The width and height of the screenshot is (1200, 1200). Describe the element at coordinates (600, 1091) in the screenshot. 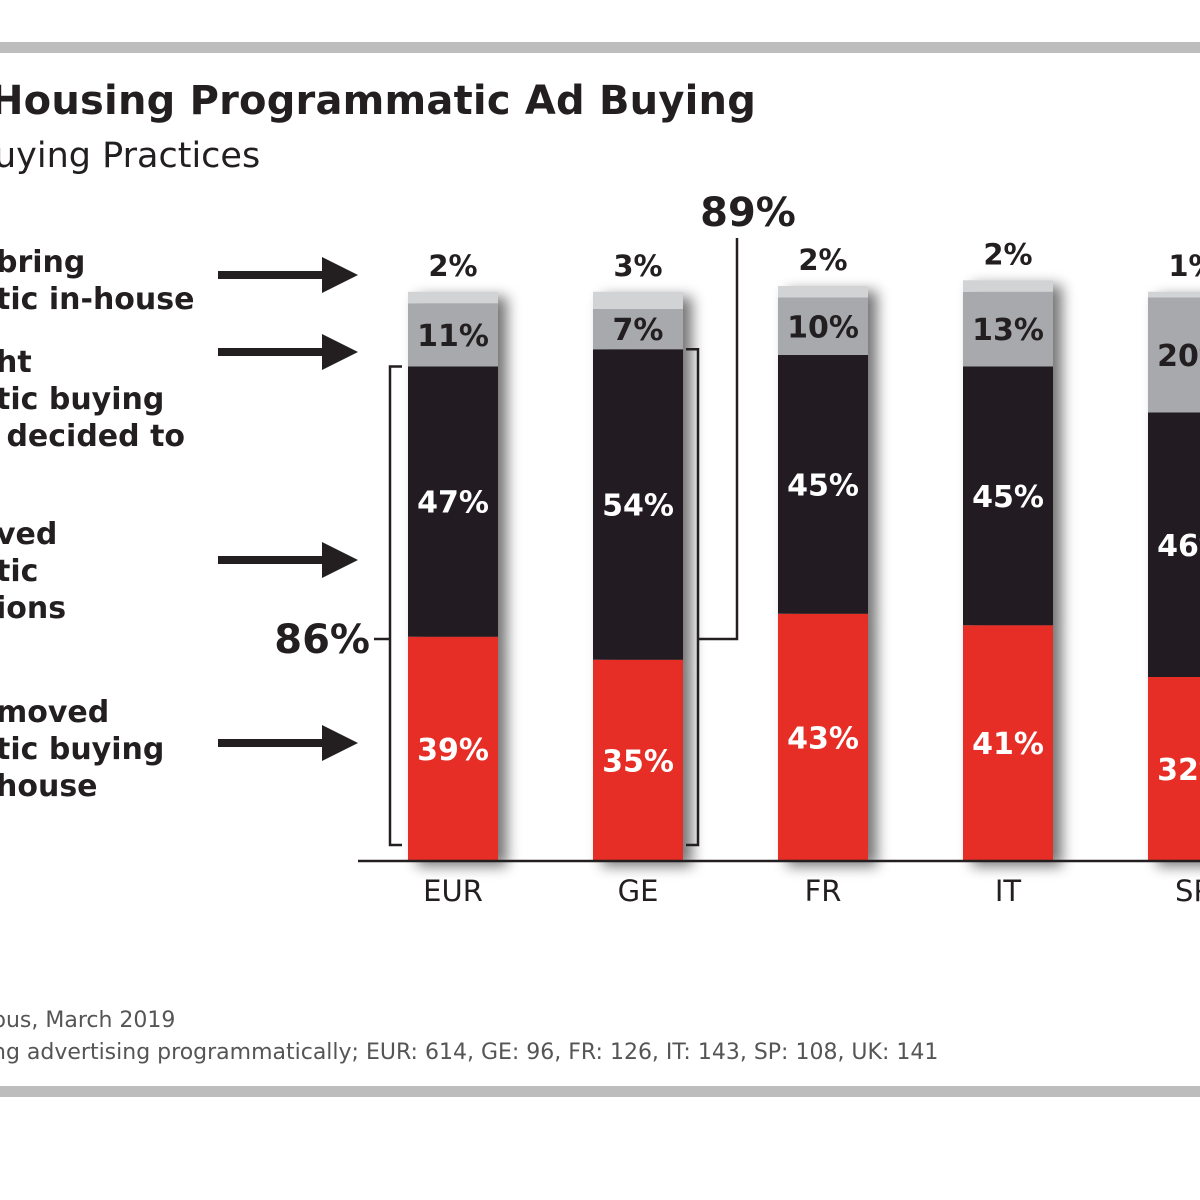

I see `bottom-rule` at that location.